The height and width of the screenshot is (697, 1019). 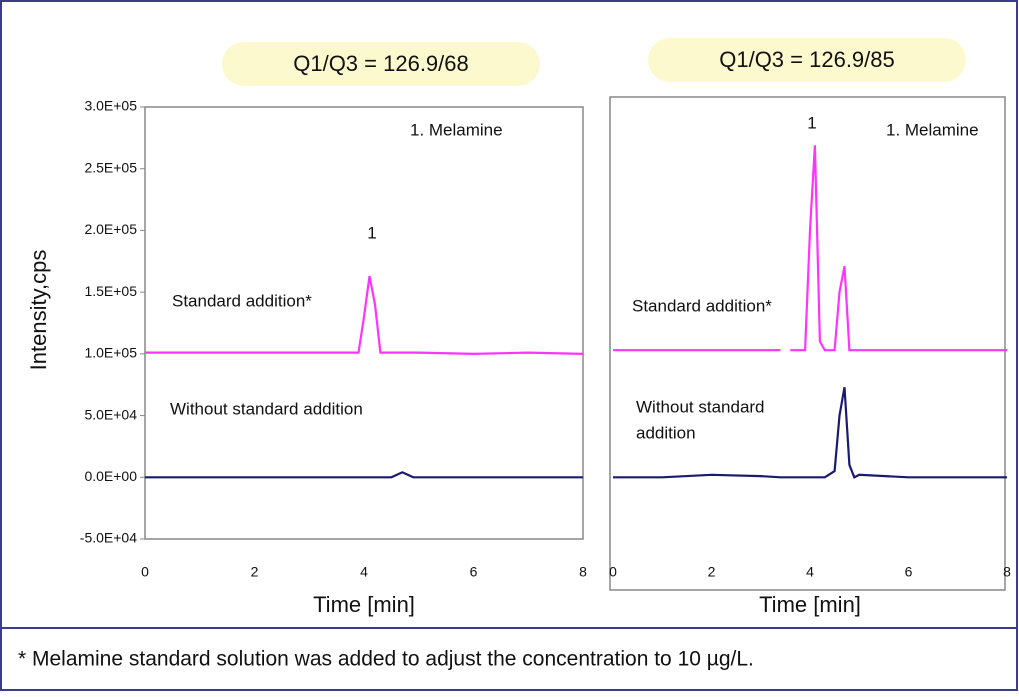 What do you see at coordinates (266, 408) in the screenshot?
I see `annotation: Without standard addition` at bounding box center [266, 408].